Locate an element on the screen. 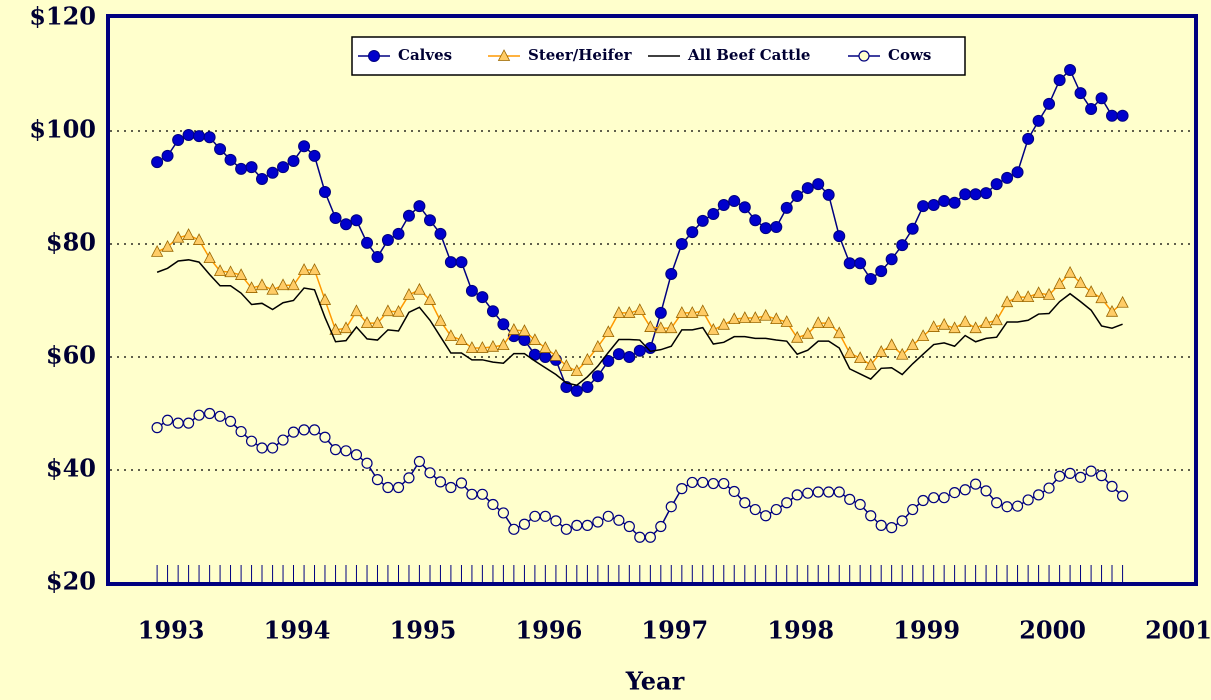  legend: Calves Steer/Heifer All Beef Cattle Cows is located at coordinates (658, 56).